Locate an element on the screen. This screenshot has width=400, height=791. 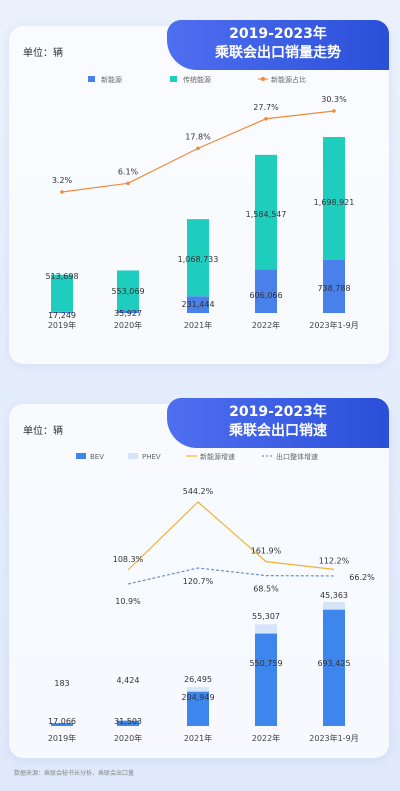
bar-value-label-nev: 231,444 is located at coordinates (197, 304).